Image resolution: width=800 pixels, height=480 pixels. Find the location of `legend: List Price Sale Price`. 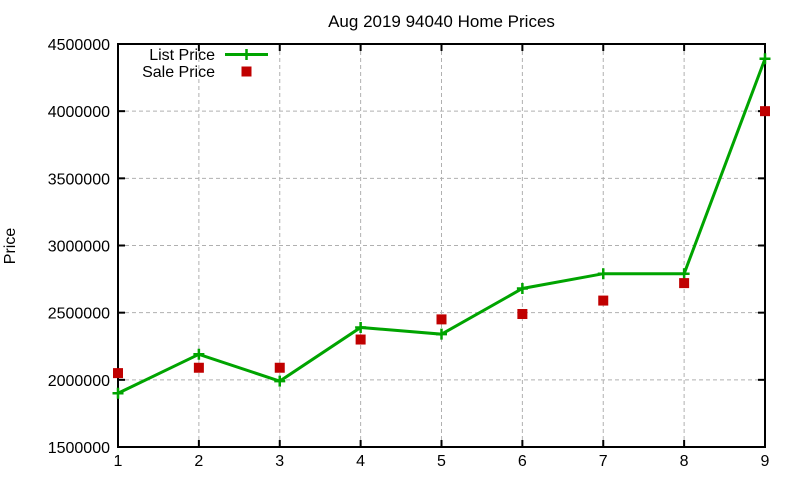

legend: List Price Sale Price is located at coordinates (205, 64).